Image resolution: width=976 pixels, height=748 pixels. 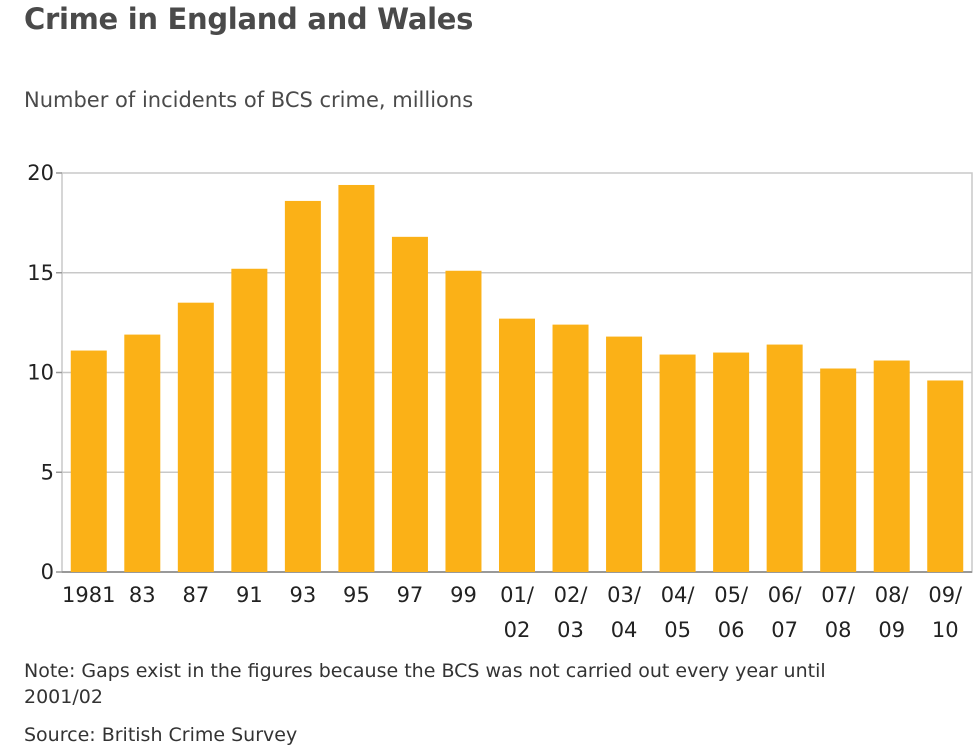 What do you see at coordinates (784, 630) in the screenshot?
I see `x-tick-label: 07` at bounding box center [784, 630].